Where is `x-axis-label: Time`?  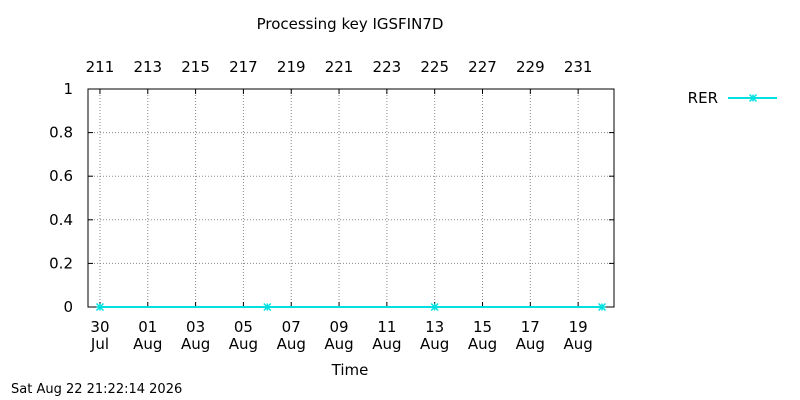
x-axis-label: Time is located at coordinates (350, 370).